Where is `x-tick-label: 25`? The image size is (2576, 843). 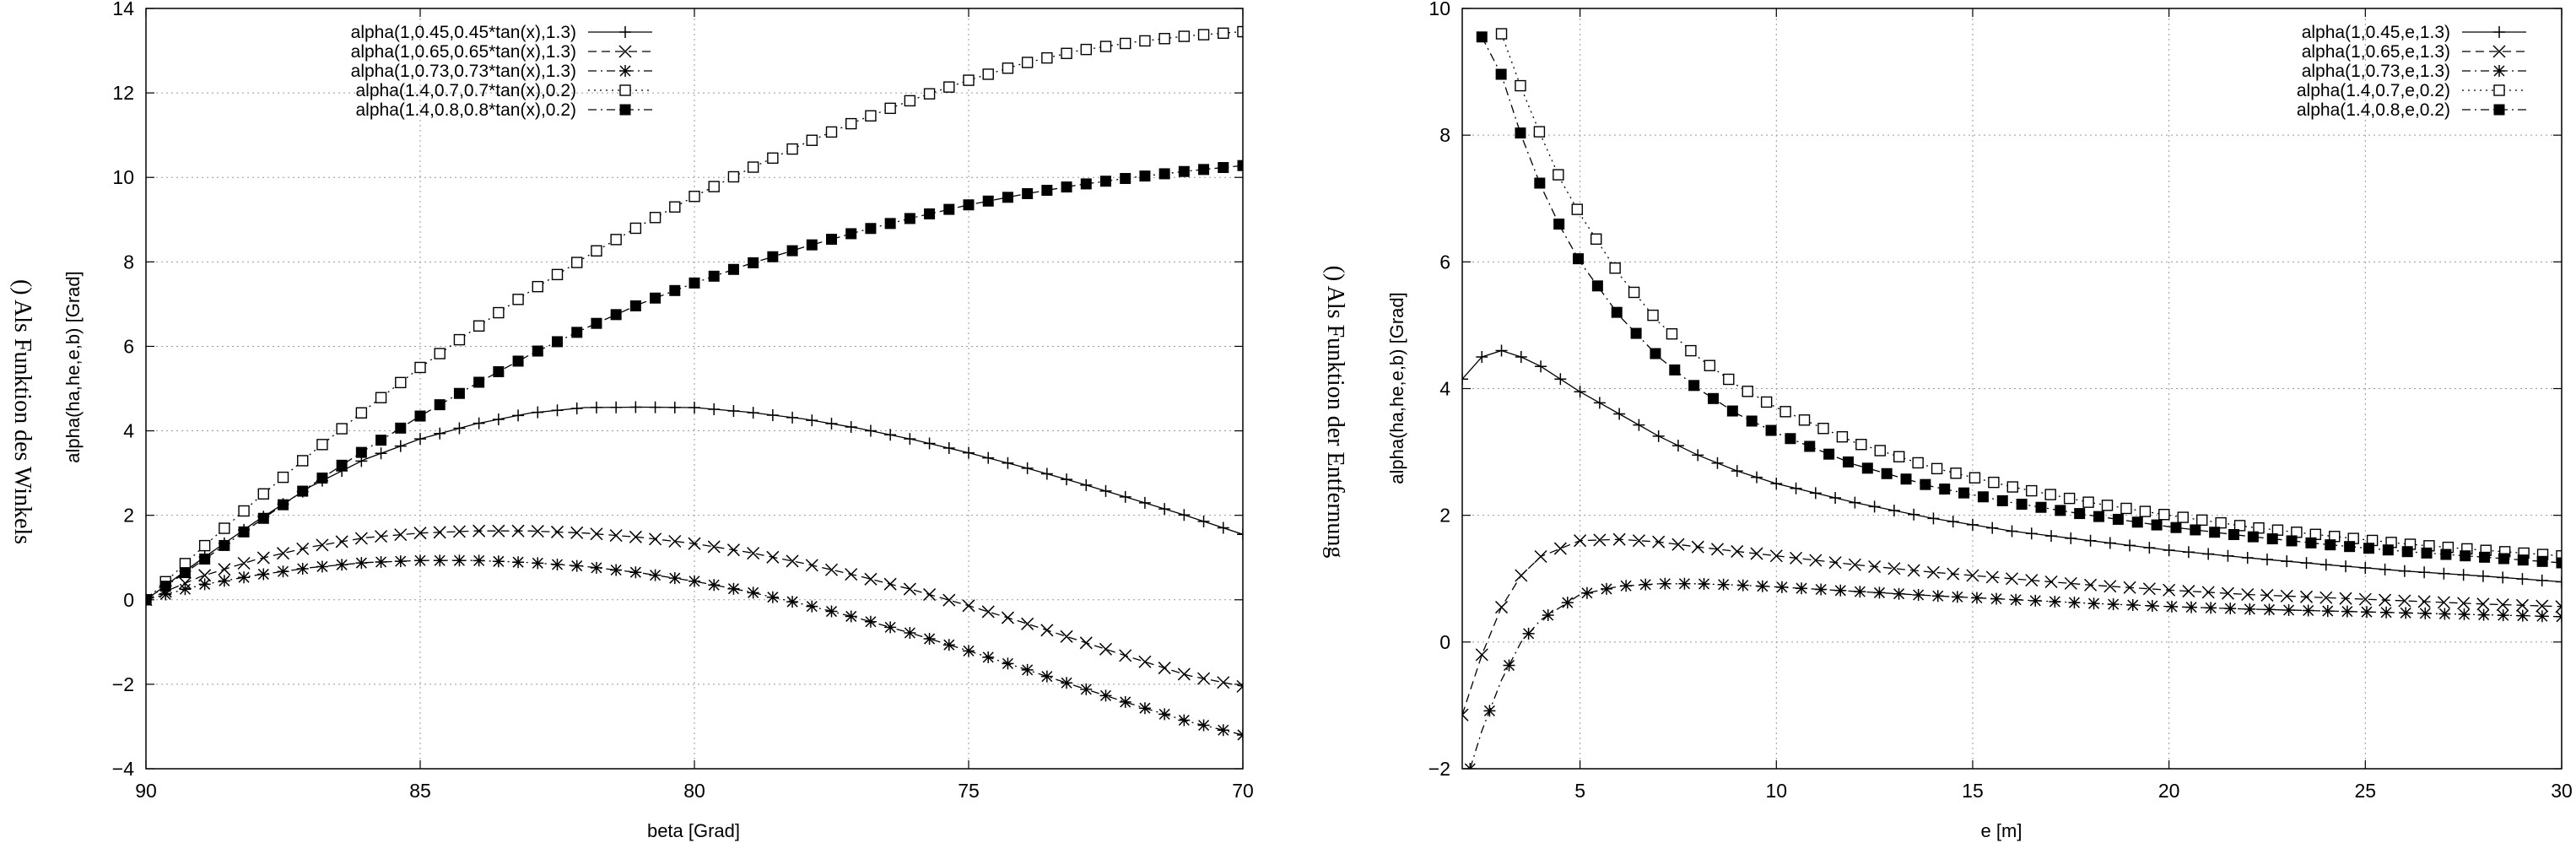
x-tick-label: 25 is located at coordinates (2366, 791).